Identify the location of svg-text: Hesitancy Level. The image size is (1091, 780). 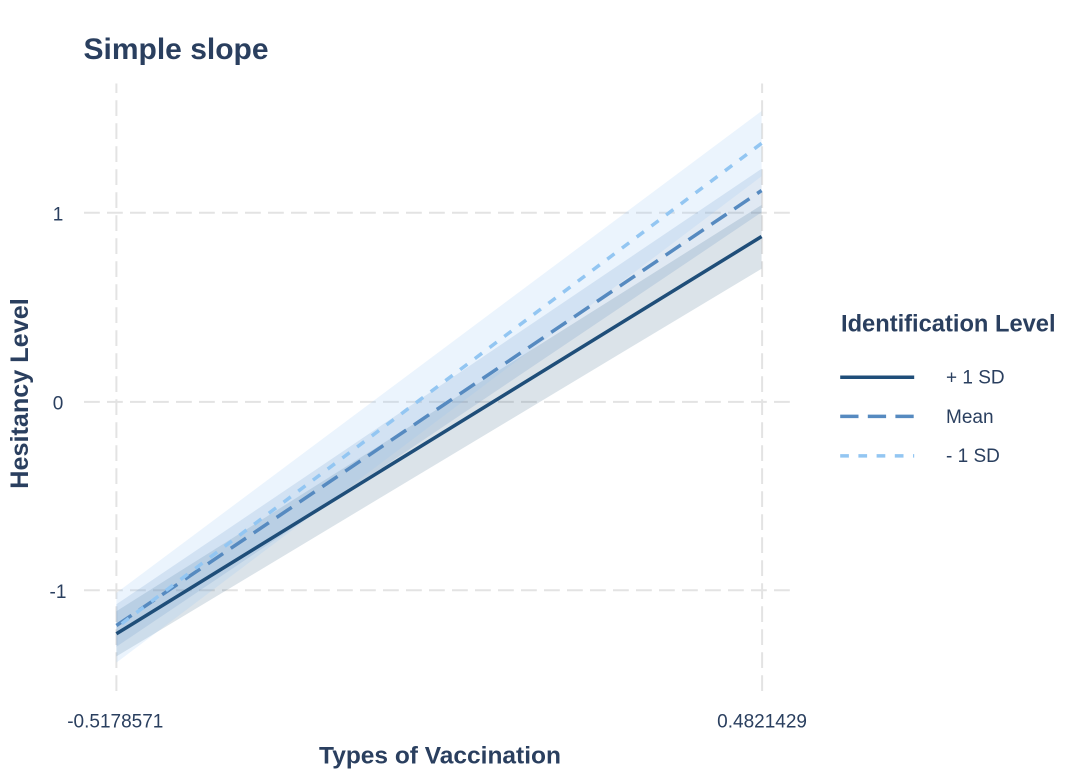
(20, 393).